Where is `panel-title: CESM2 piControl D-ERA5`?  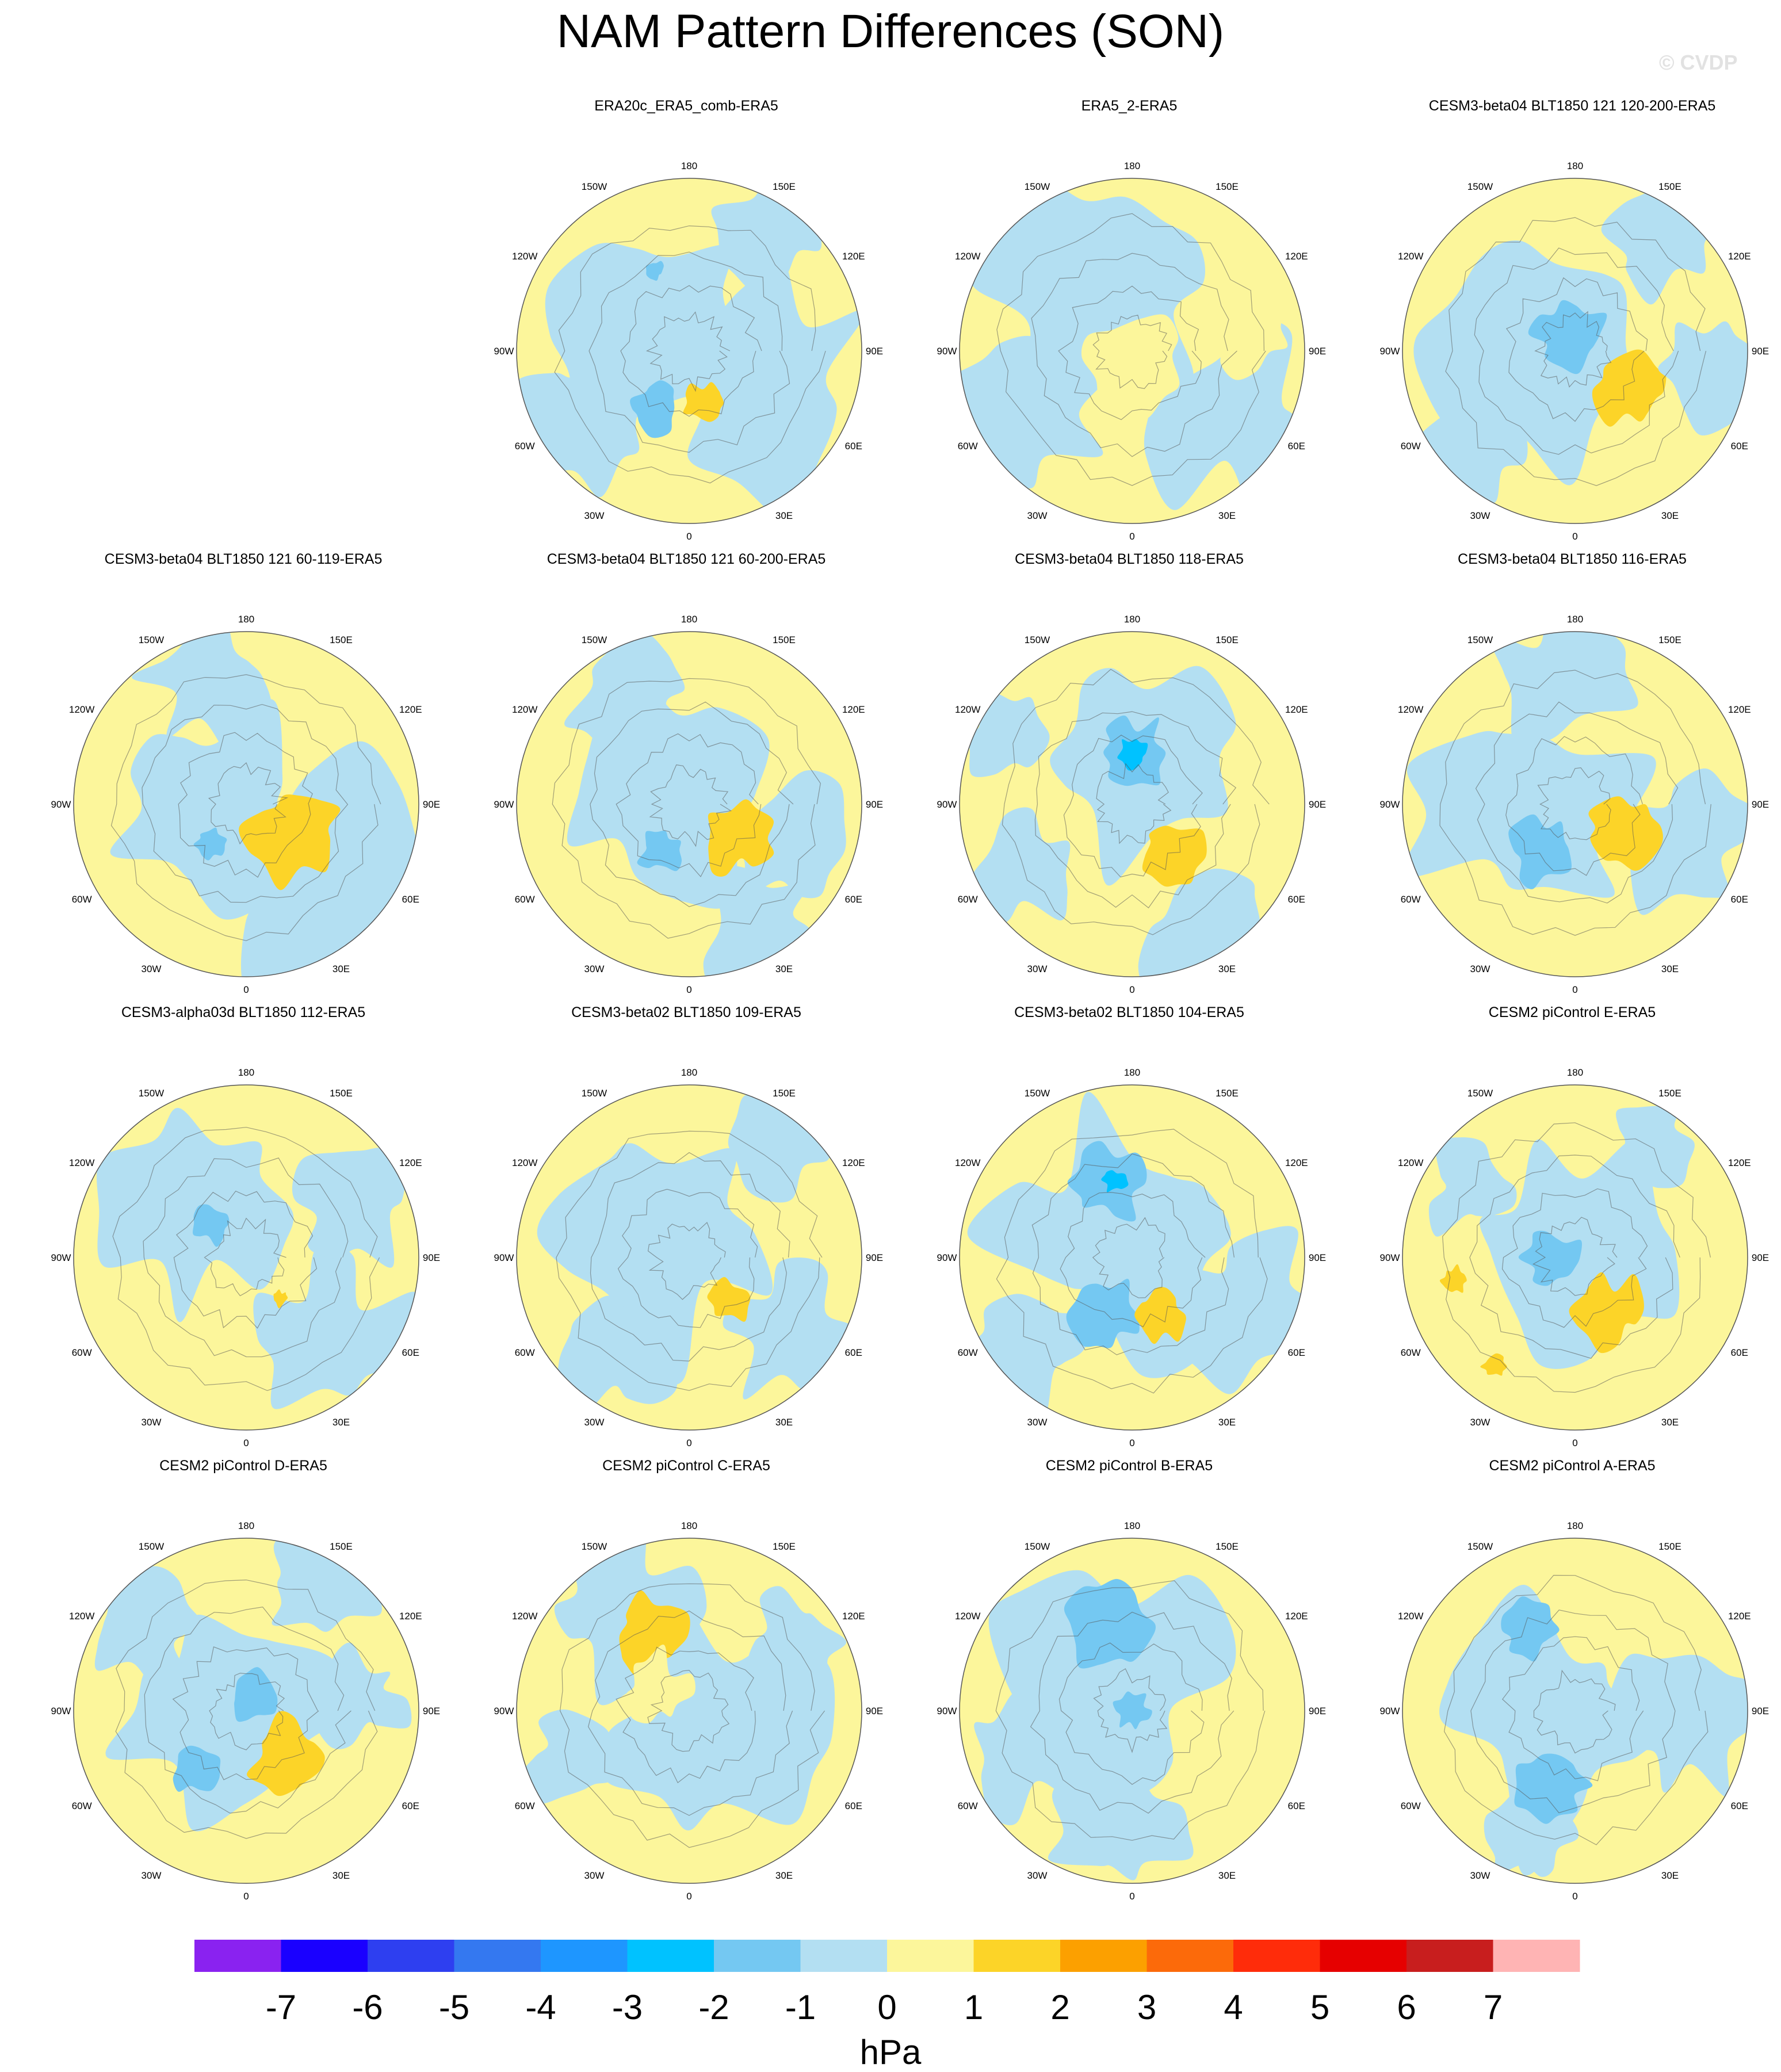 panel-title: CESM2 piControl D-ERA5 is located at coordinates (243, 1466).